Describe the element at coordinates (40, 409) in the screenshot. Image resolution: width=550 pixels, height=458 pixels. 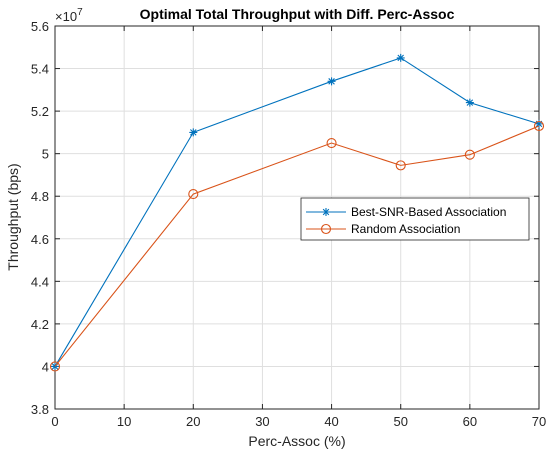
I see `y-tick-label: 3.8` at that location.